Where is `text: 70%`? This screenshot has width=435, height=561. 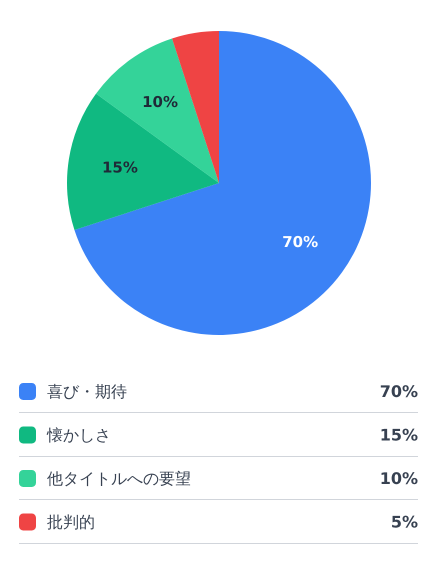 text: 70% is located at coordinates (399, 391).